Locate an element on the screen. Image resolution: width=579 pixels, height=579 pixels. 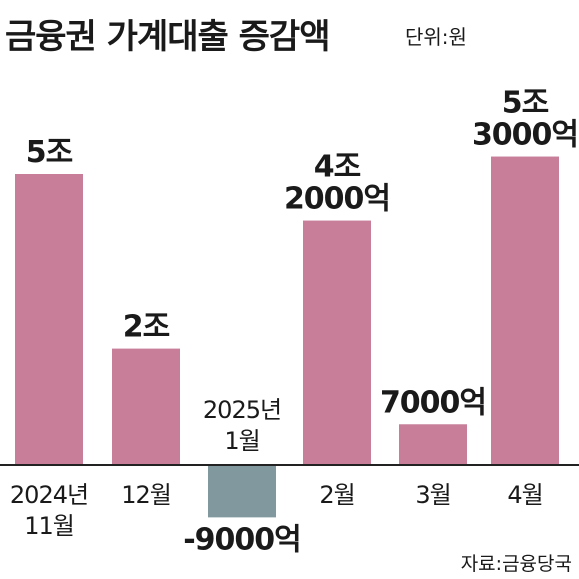
value-label-0-0: 5조 is located at coordinates (49, 152).